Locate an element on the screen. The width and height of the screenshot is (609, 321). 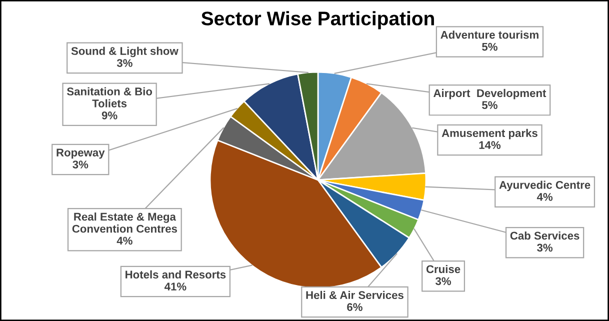
data-label: 14% is located at coordinates (490, 145).